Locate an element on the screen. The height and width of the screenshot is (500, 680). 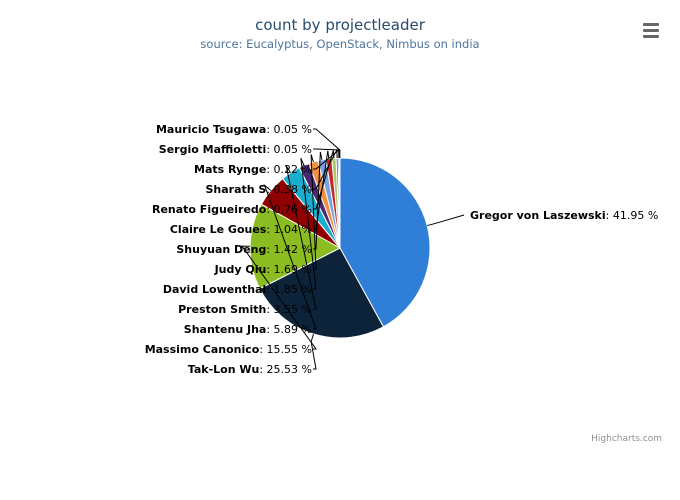
connector-shantenu-jha is located at coordinates (290, 256).